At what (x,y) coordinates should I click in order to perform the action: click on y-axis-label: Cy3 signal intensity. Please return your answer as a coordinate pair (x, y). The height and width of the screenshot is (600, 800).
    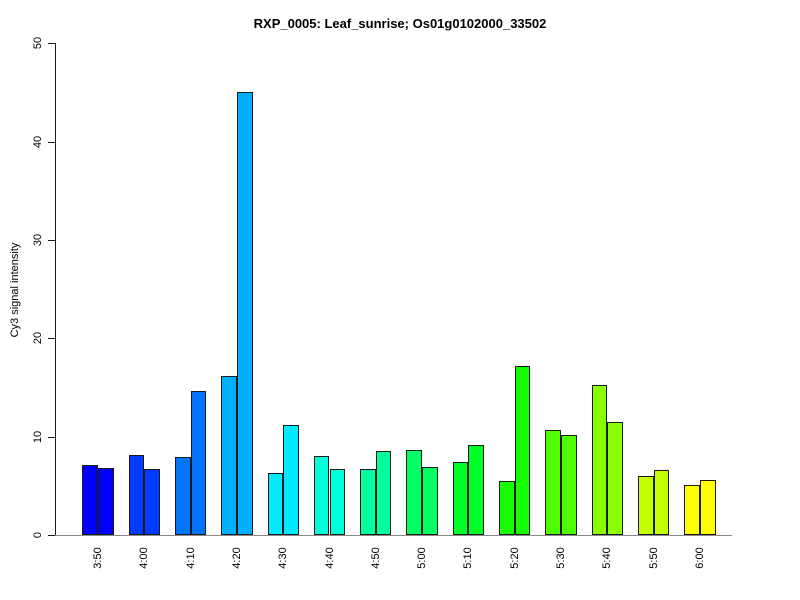
    Looking at the image, I should click on (15, 290).